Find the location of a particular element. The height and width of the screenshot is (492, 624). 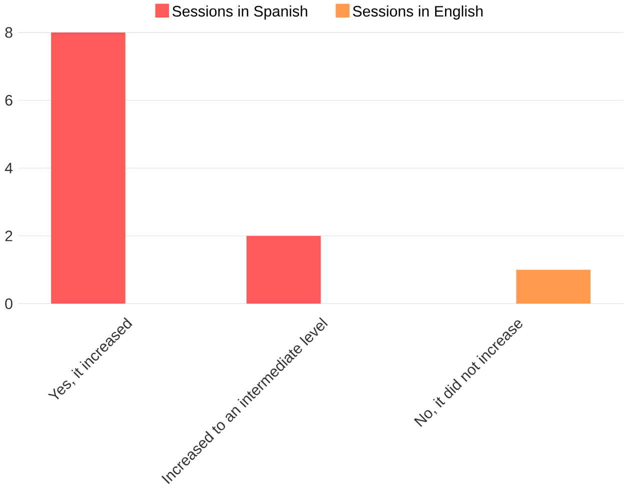

y-tick-label: 2 is located at coordinates (8, 236).